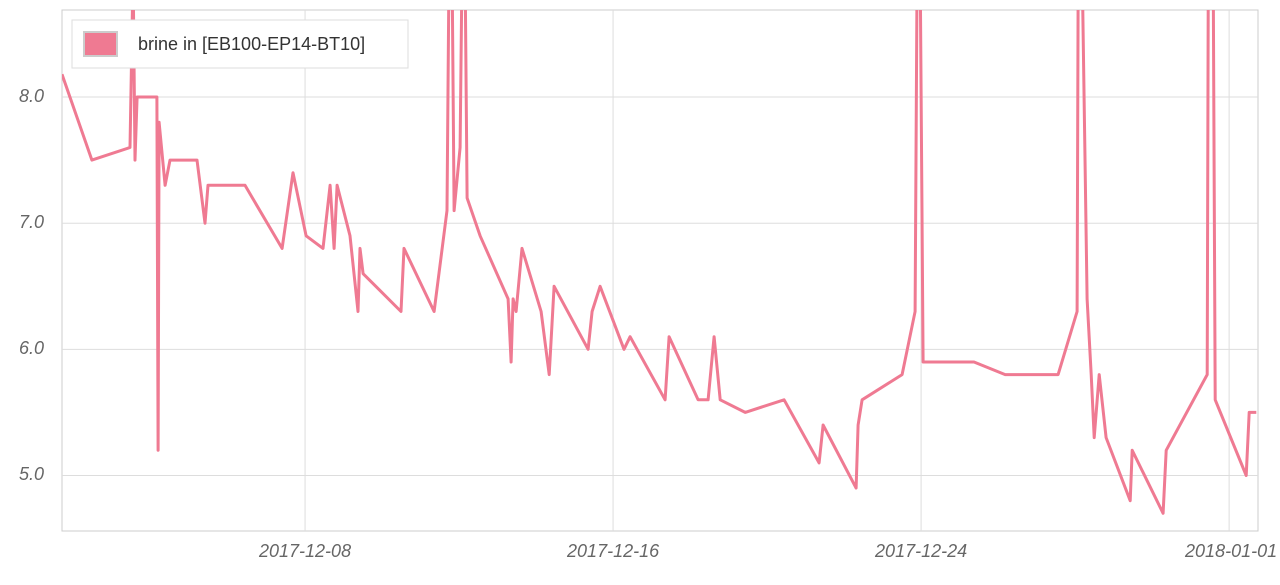 Image resolution: width=1280 pixels, height=585 pixels. I want to click on y-tick-label: 8.0, so click(31, 96).